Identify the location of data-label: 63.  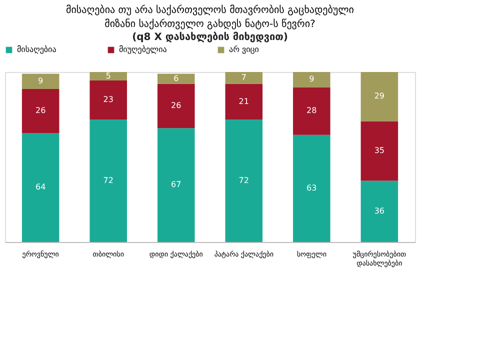
(311, 187).